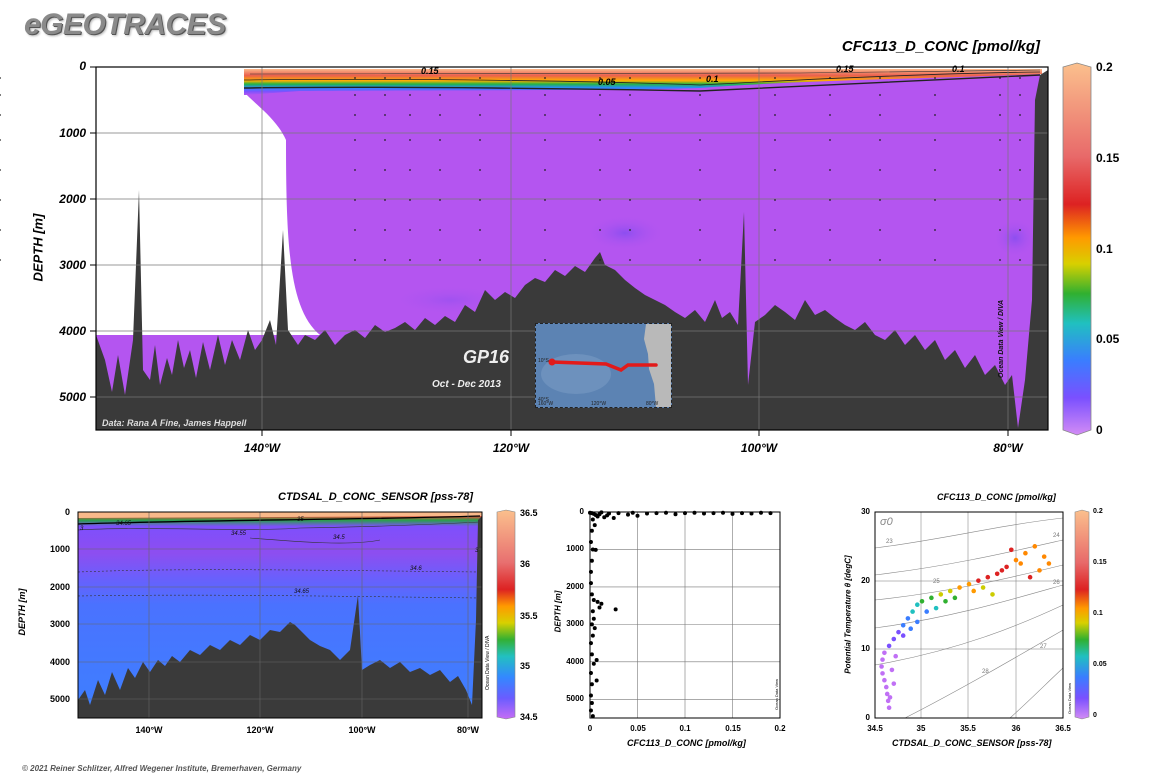  I want to click on ts-cbar-tick: 0.2, so click(1098, 511).